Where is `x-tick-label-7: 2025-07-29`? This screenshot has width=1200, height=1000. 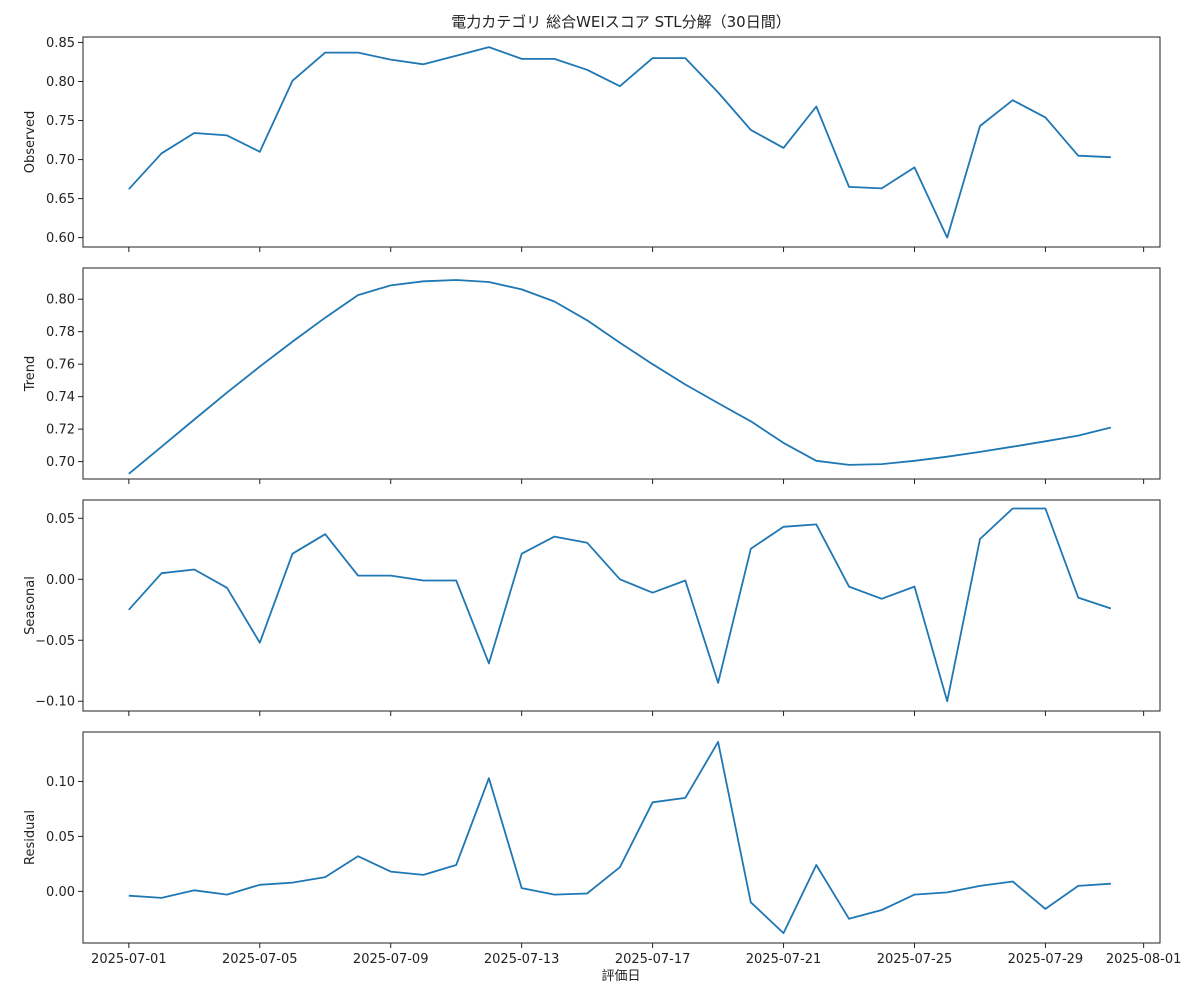 x-tick-label-7: 2025-07-29 is located at coordinates (1046, 959).